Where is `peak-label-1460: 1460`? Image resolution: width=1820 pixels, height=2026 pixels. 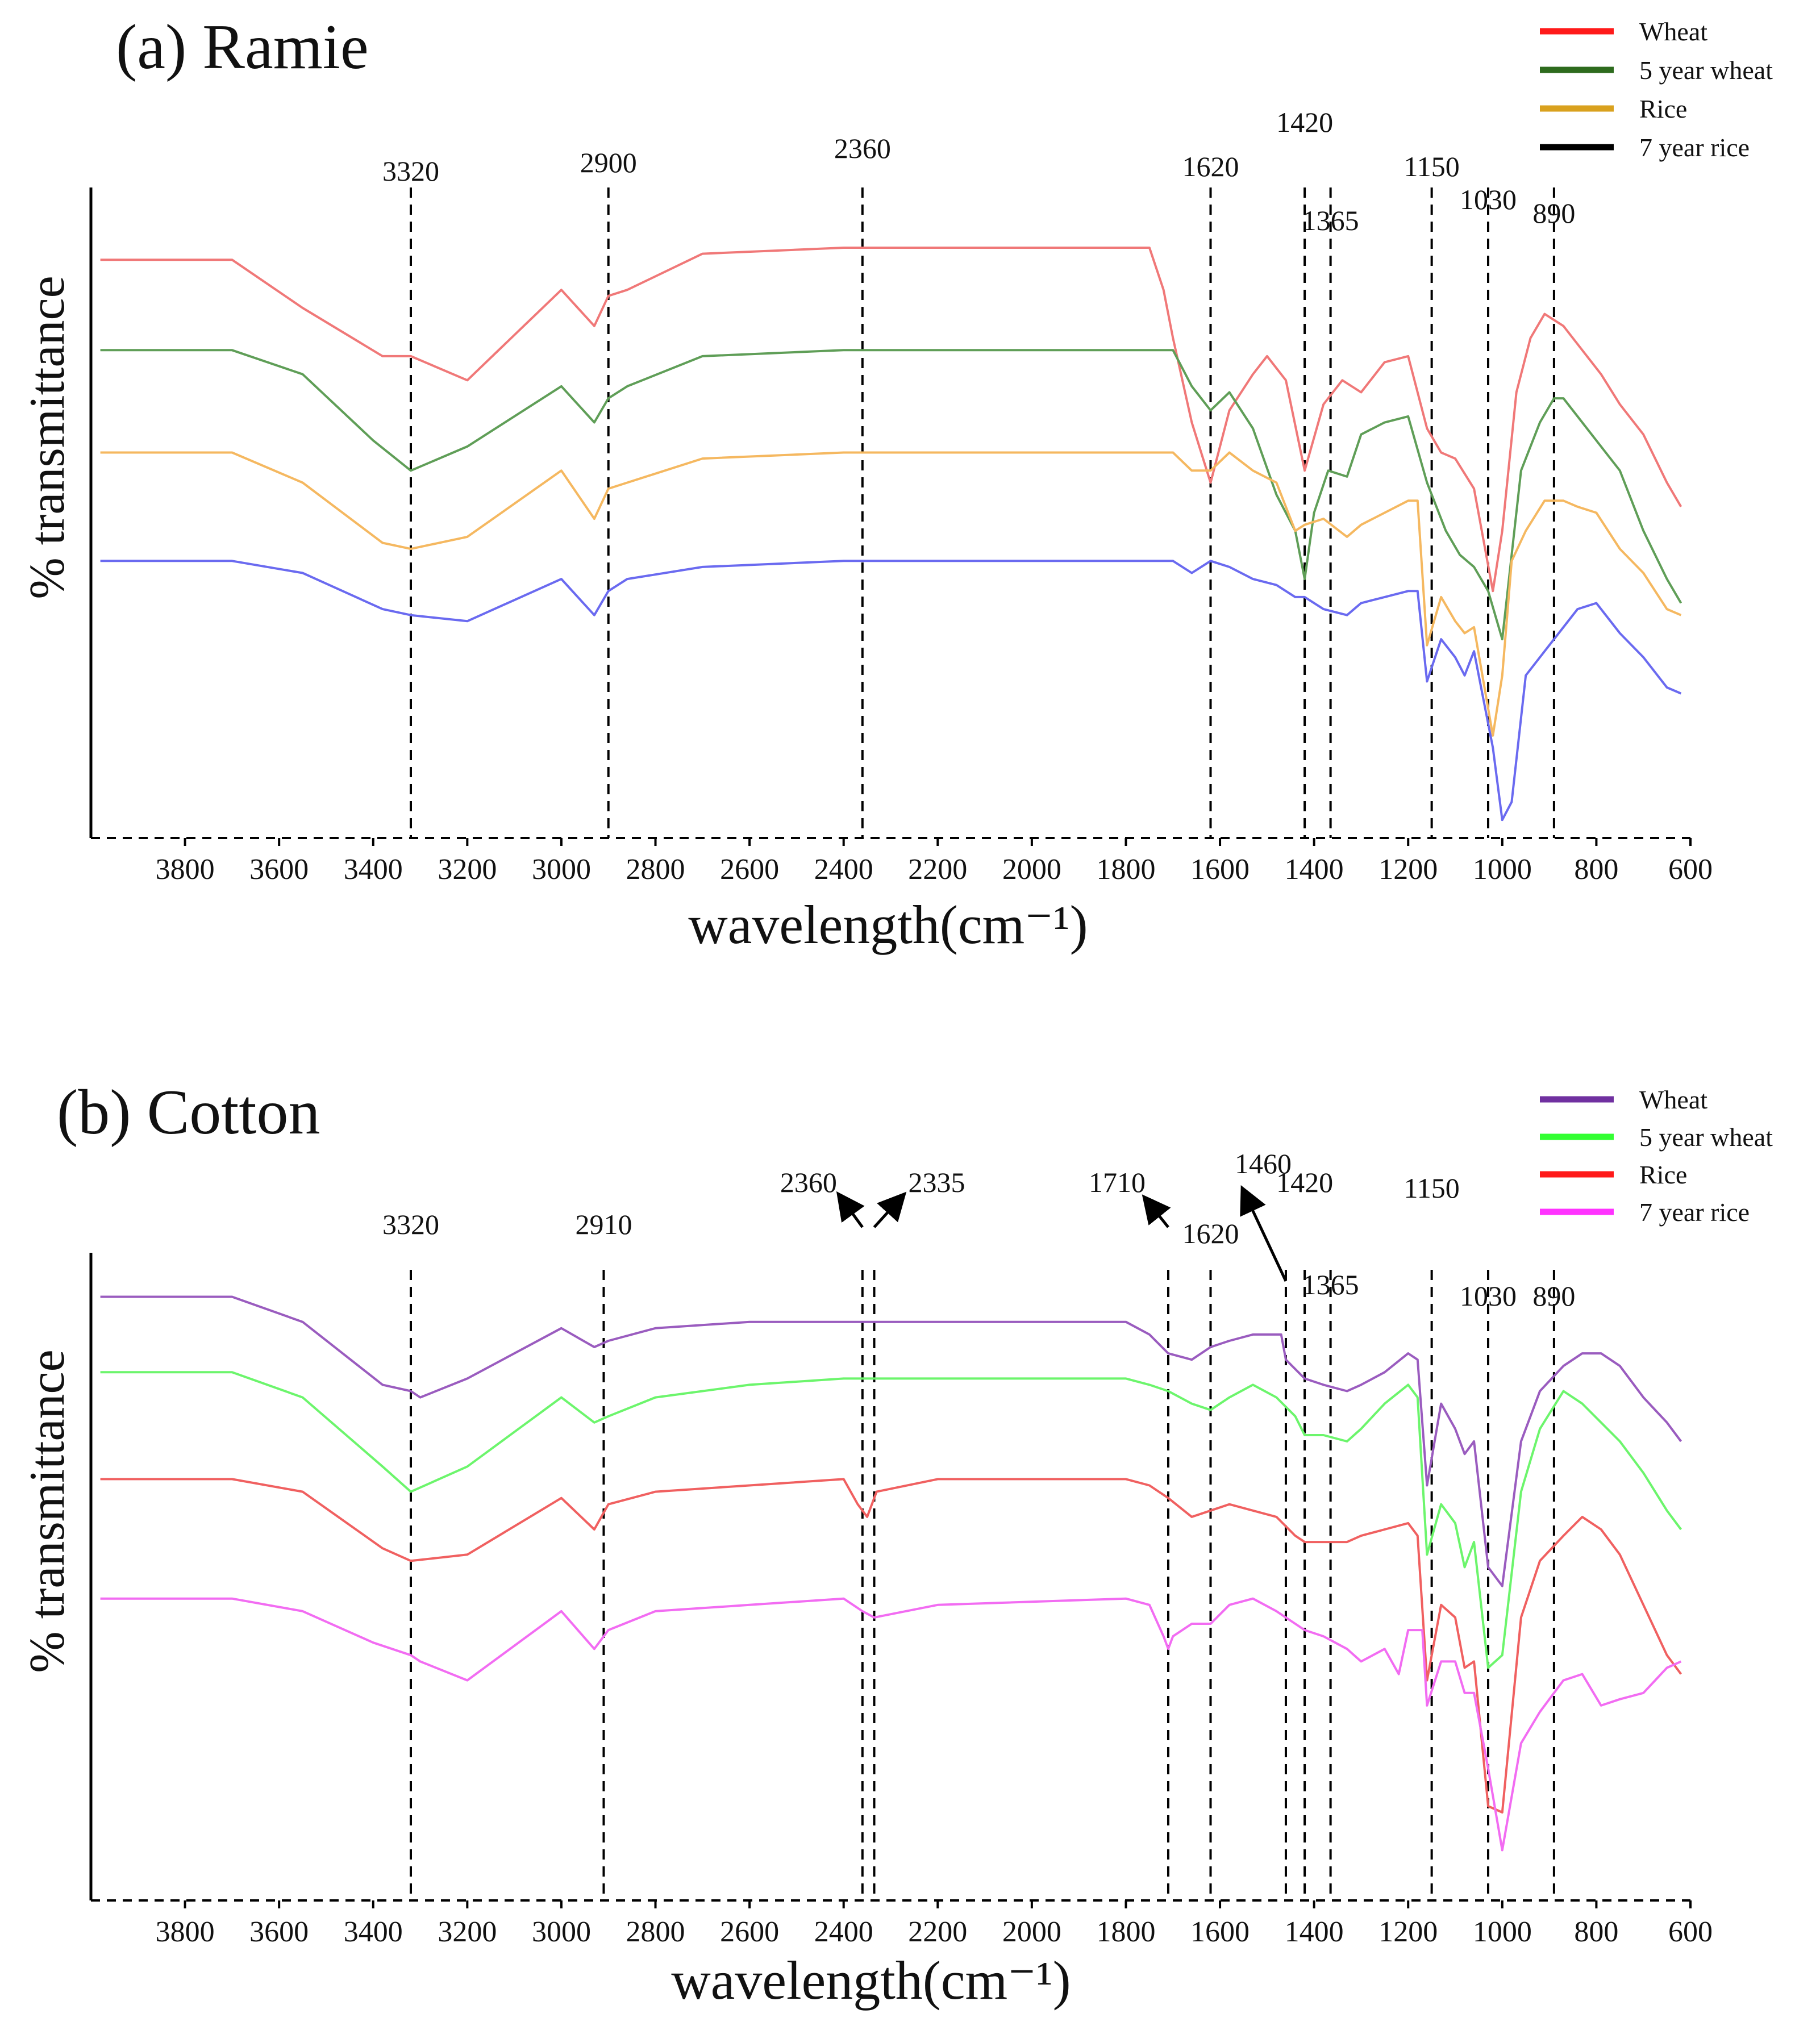 peak-label-1460: 1460 is located at coordinates (1263, 1163).